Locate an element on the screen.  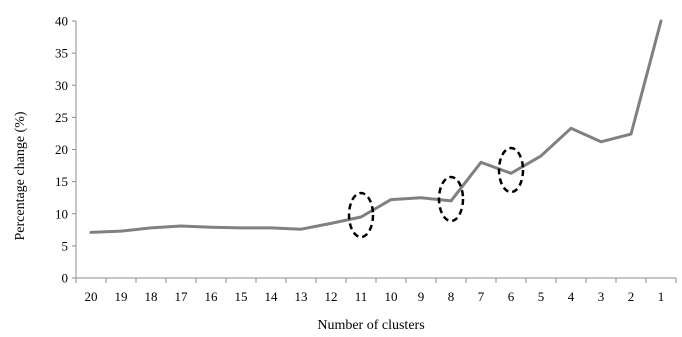
y-tick-label: 20 is located at coordinates (61, 149).